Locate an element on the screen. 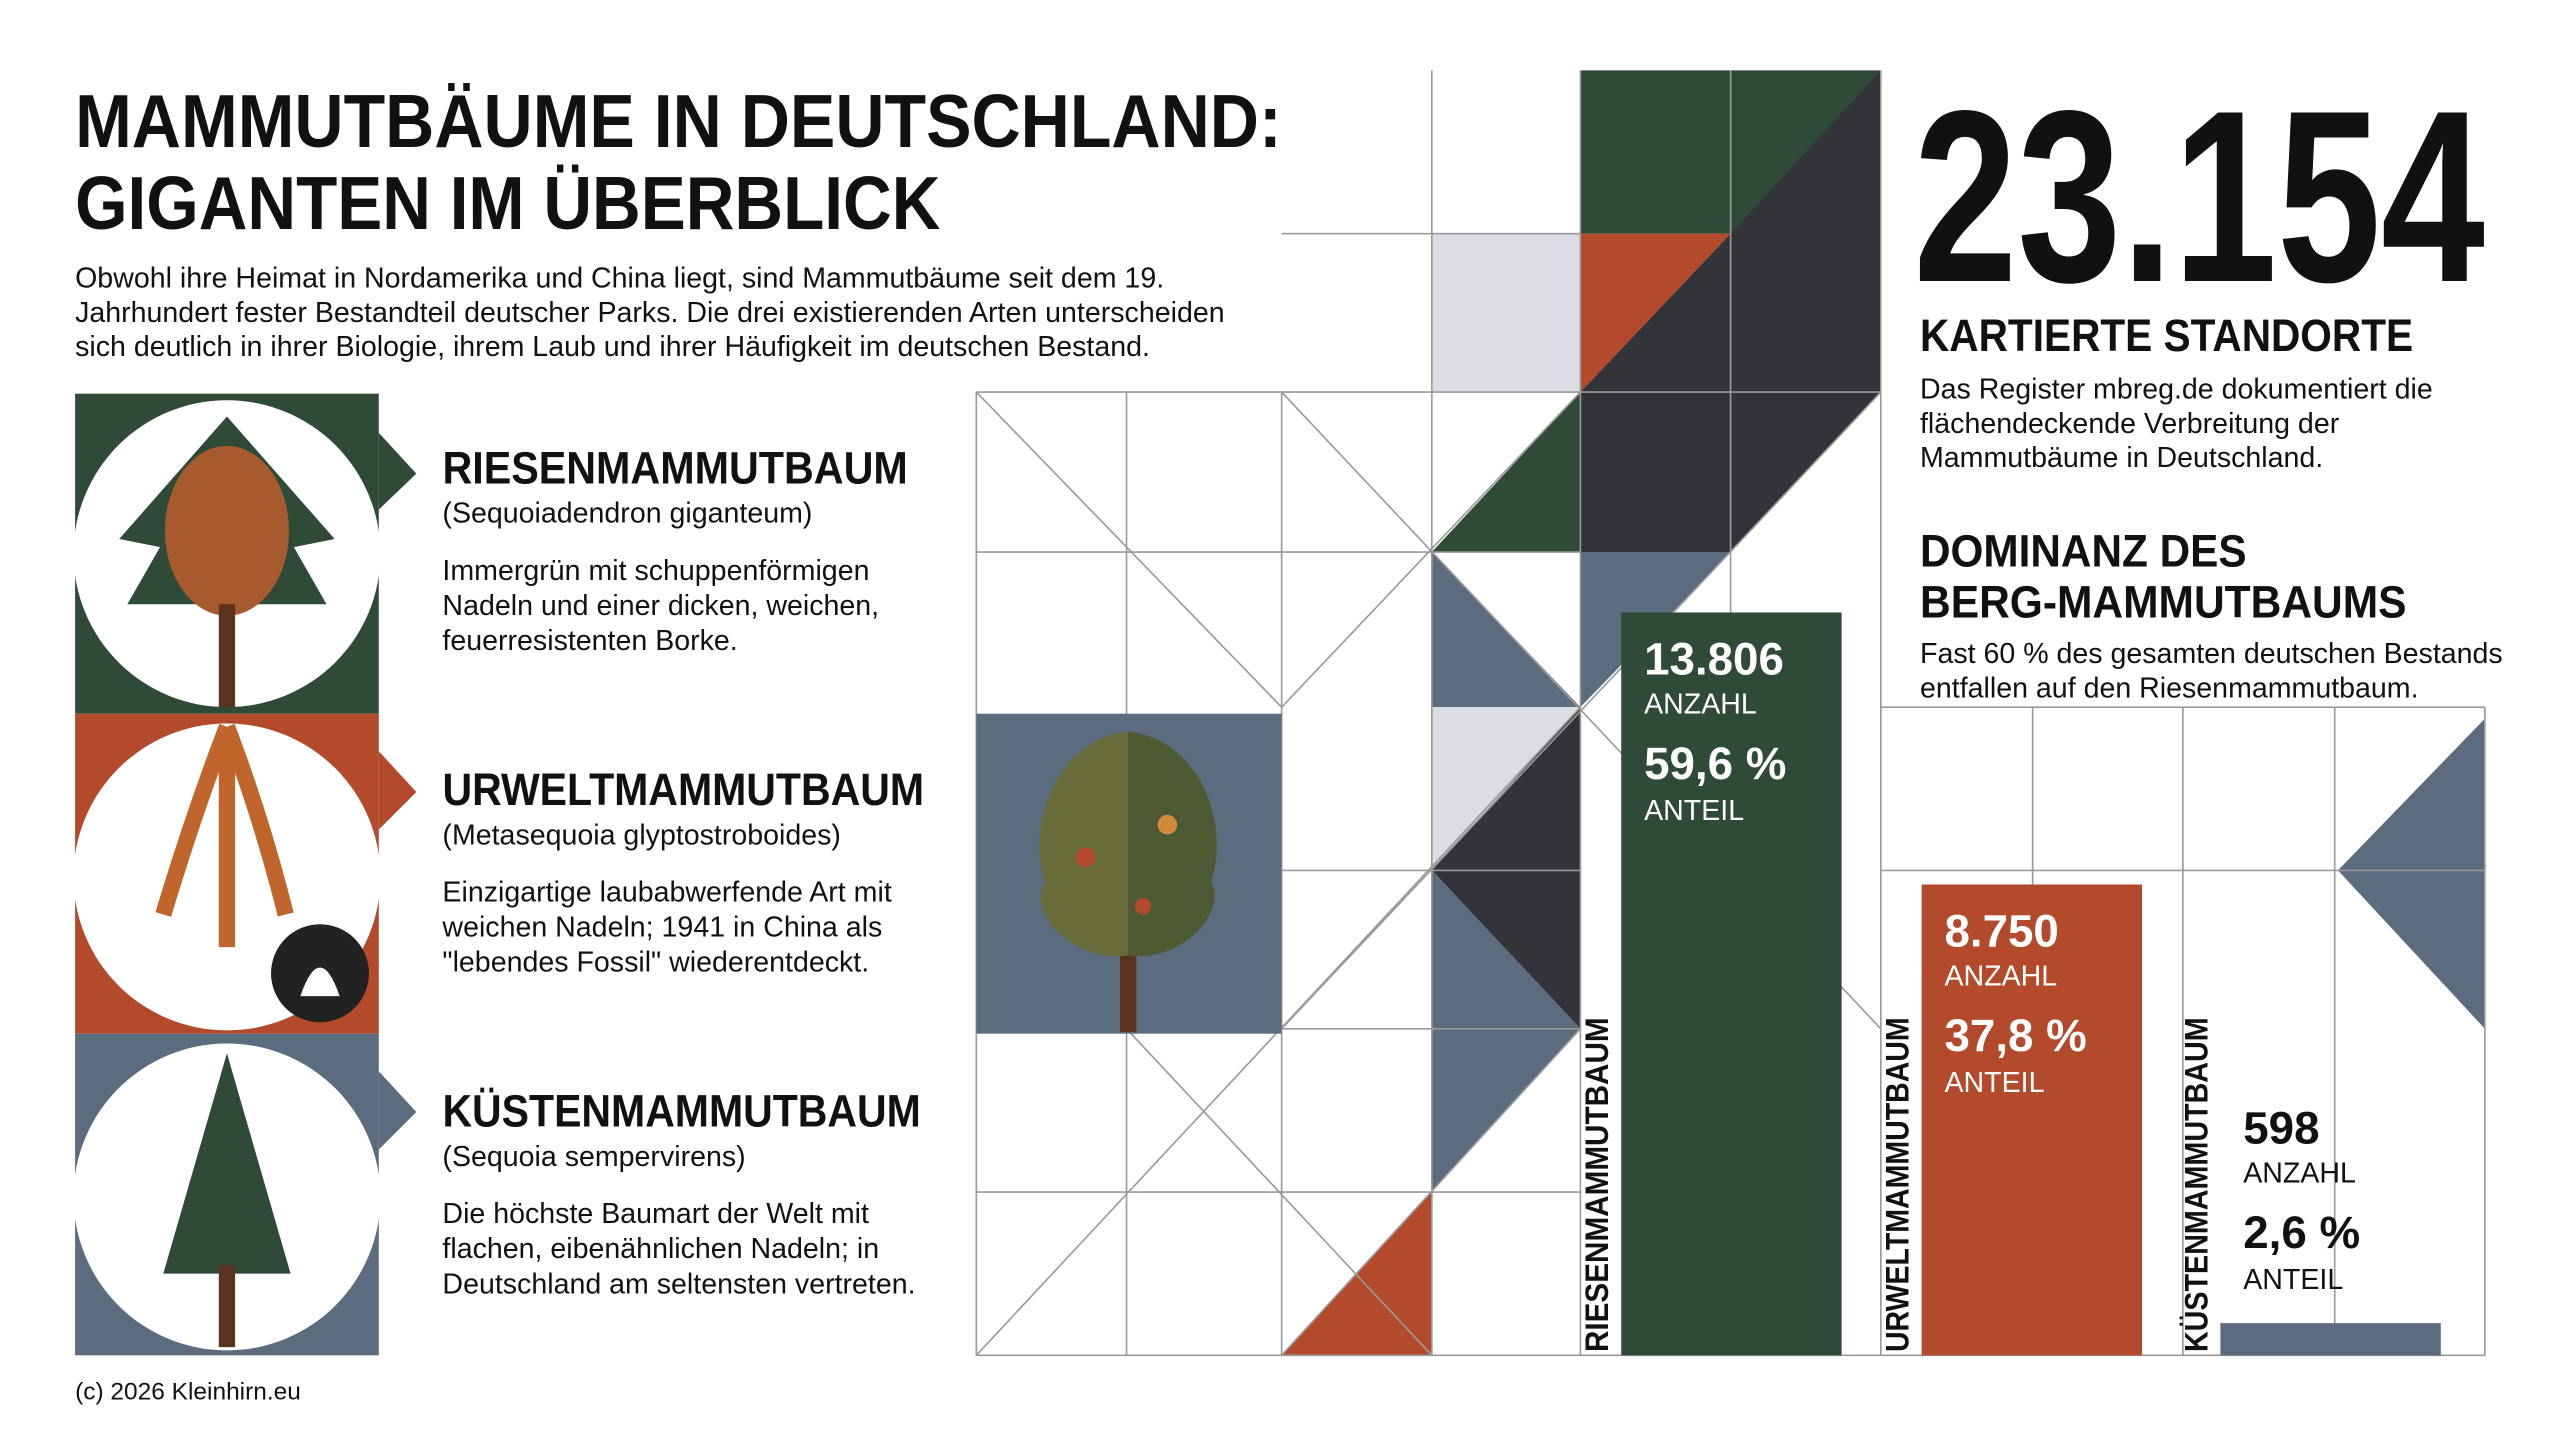 This screenshot has height=1429, width=2560. category-label: RIESENMAMMUTBAUM is located at coordinates (1596, 1184).